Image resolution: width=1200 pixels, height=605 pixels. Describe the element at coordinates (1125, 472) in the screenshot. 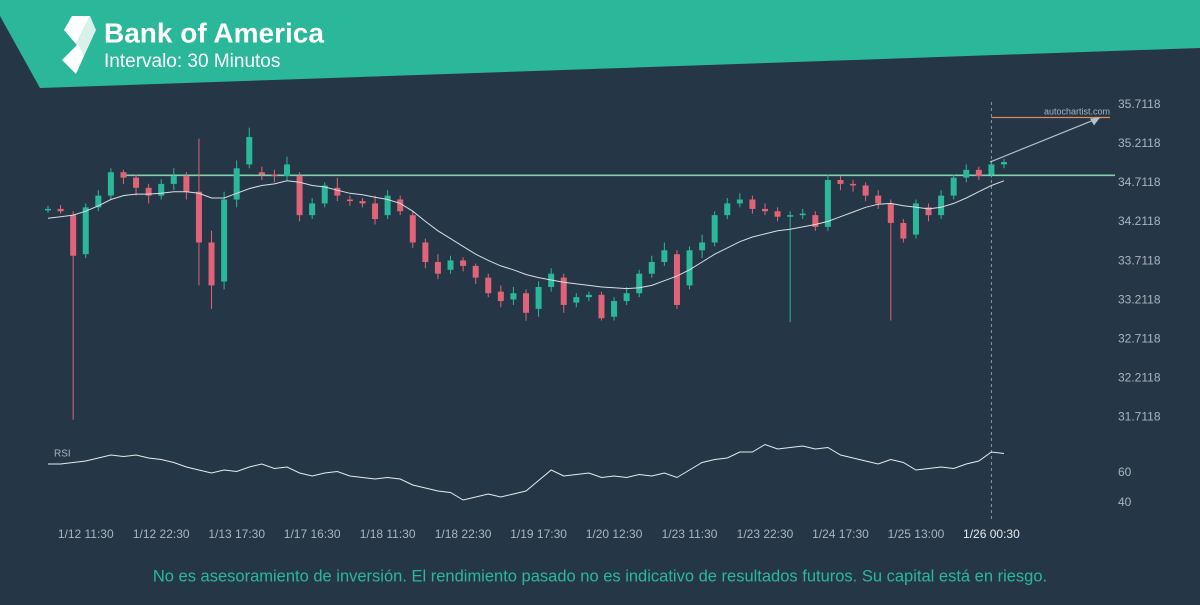

I see `rsi-tick-label: 60` at that location.